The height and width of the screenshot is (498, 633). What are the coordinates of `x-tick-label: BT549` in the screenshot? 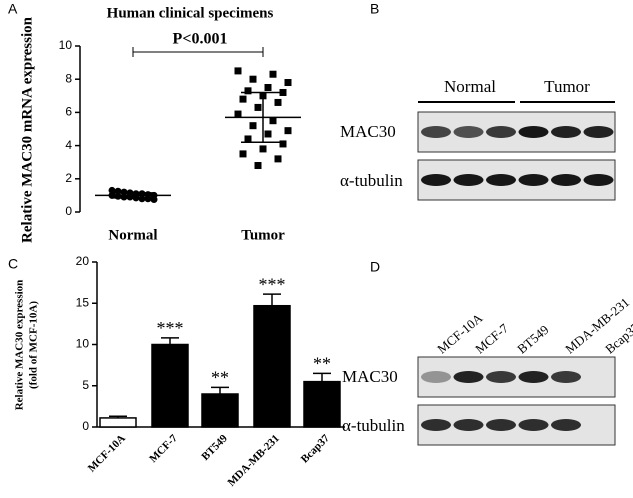 It's located at (214, 447).